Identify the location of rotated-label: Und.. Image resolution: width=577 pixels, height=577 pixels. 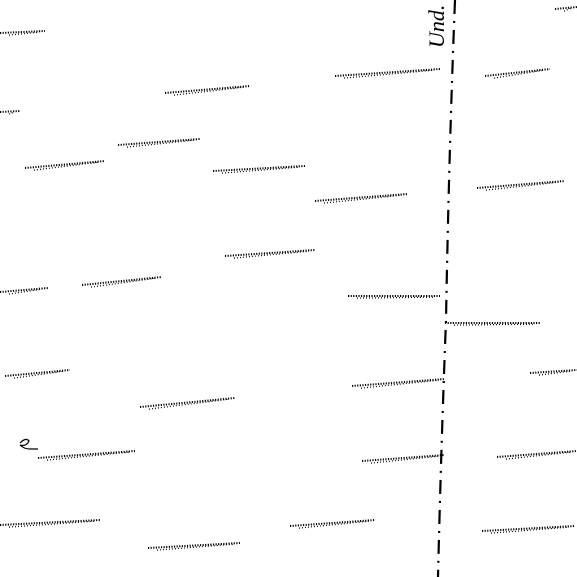
(436, 26).